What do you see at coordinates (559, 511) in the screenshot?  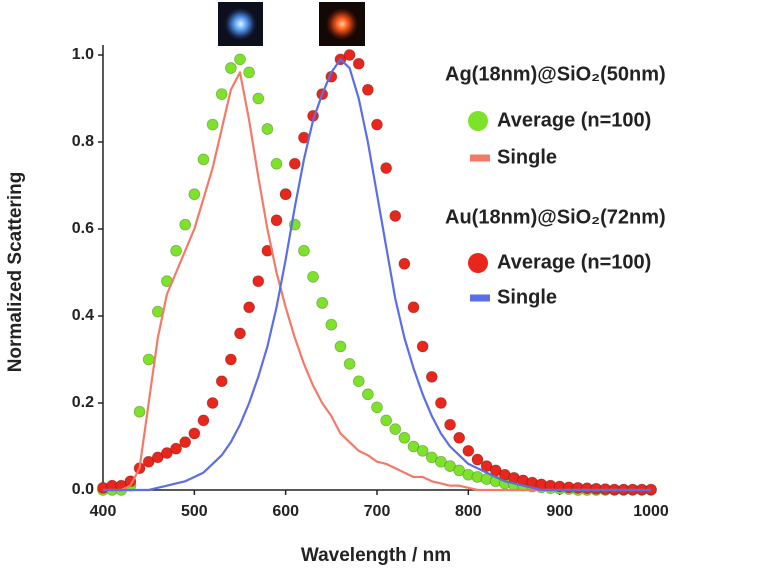 I see `x-tick-label: 900` at bounding box center [559, 511].